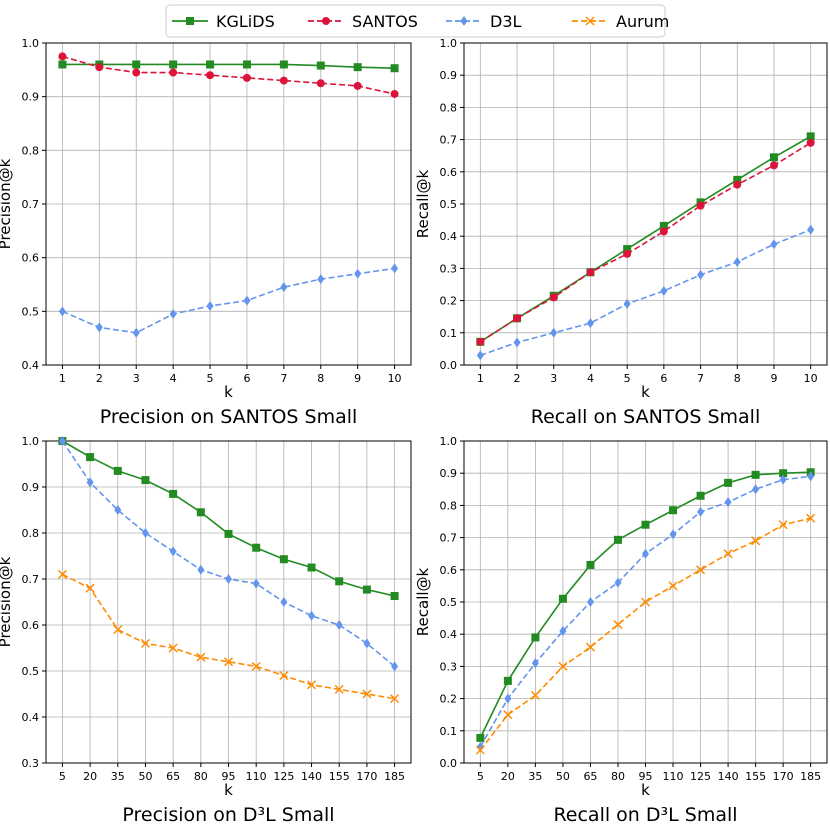 The image size is (830, 830). Describe the element at coordinates (449, 268) in the screenshot. I see `y-tick-label: 0.3` at that location.